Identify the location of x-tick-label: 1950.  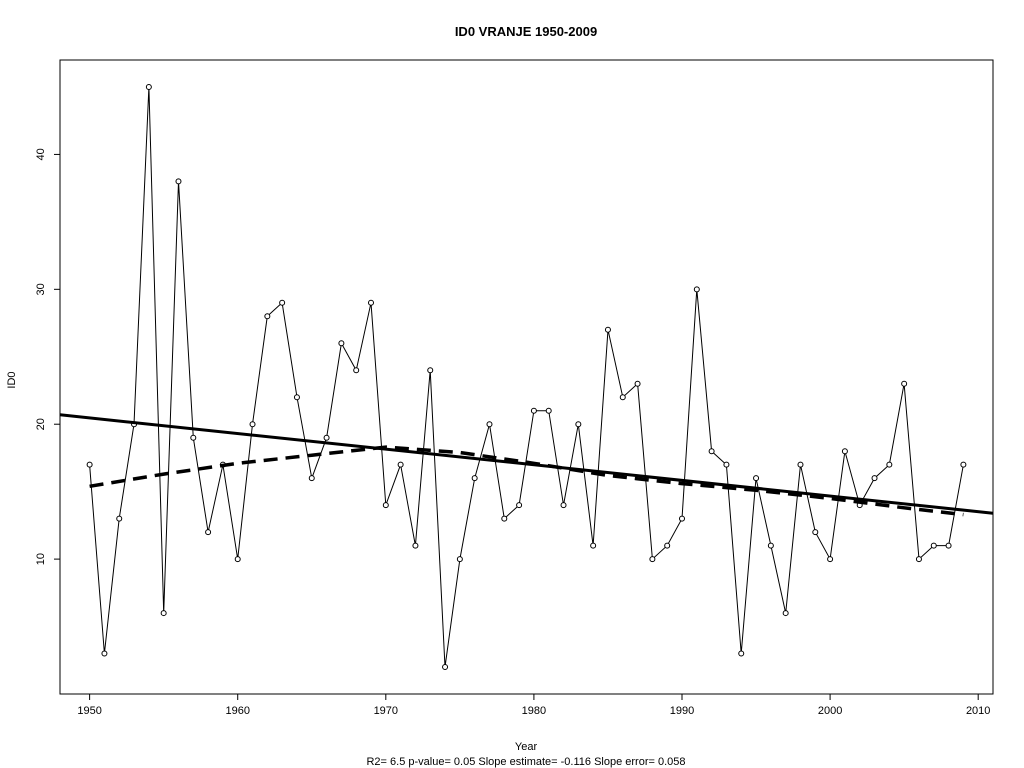
(89, 711).